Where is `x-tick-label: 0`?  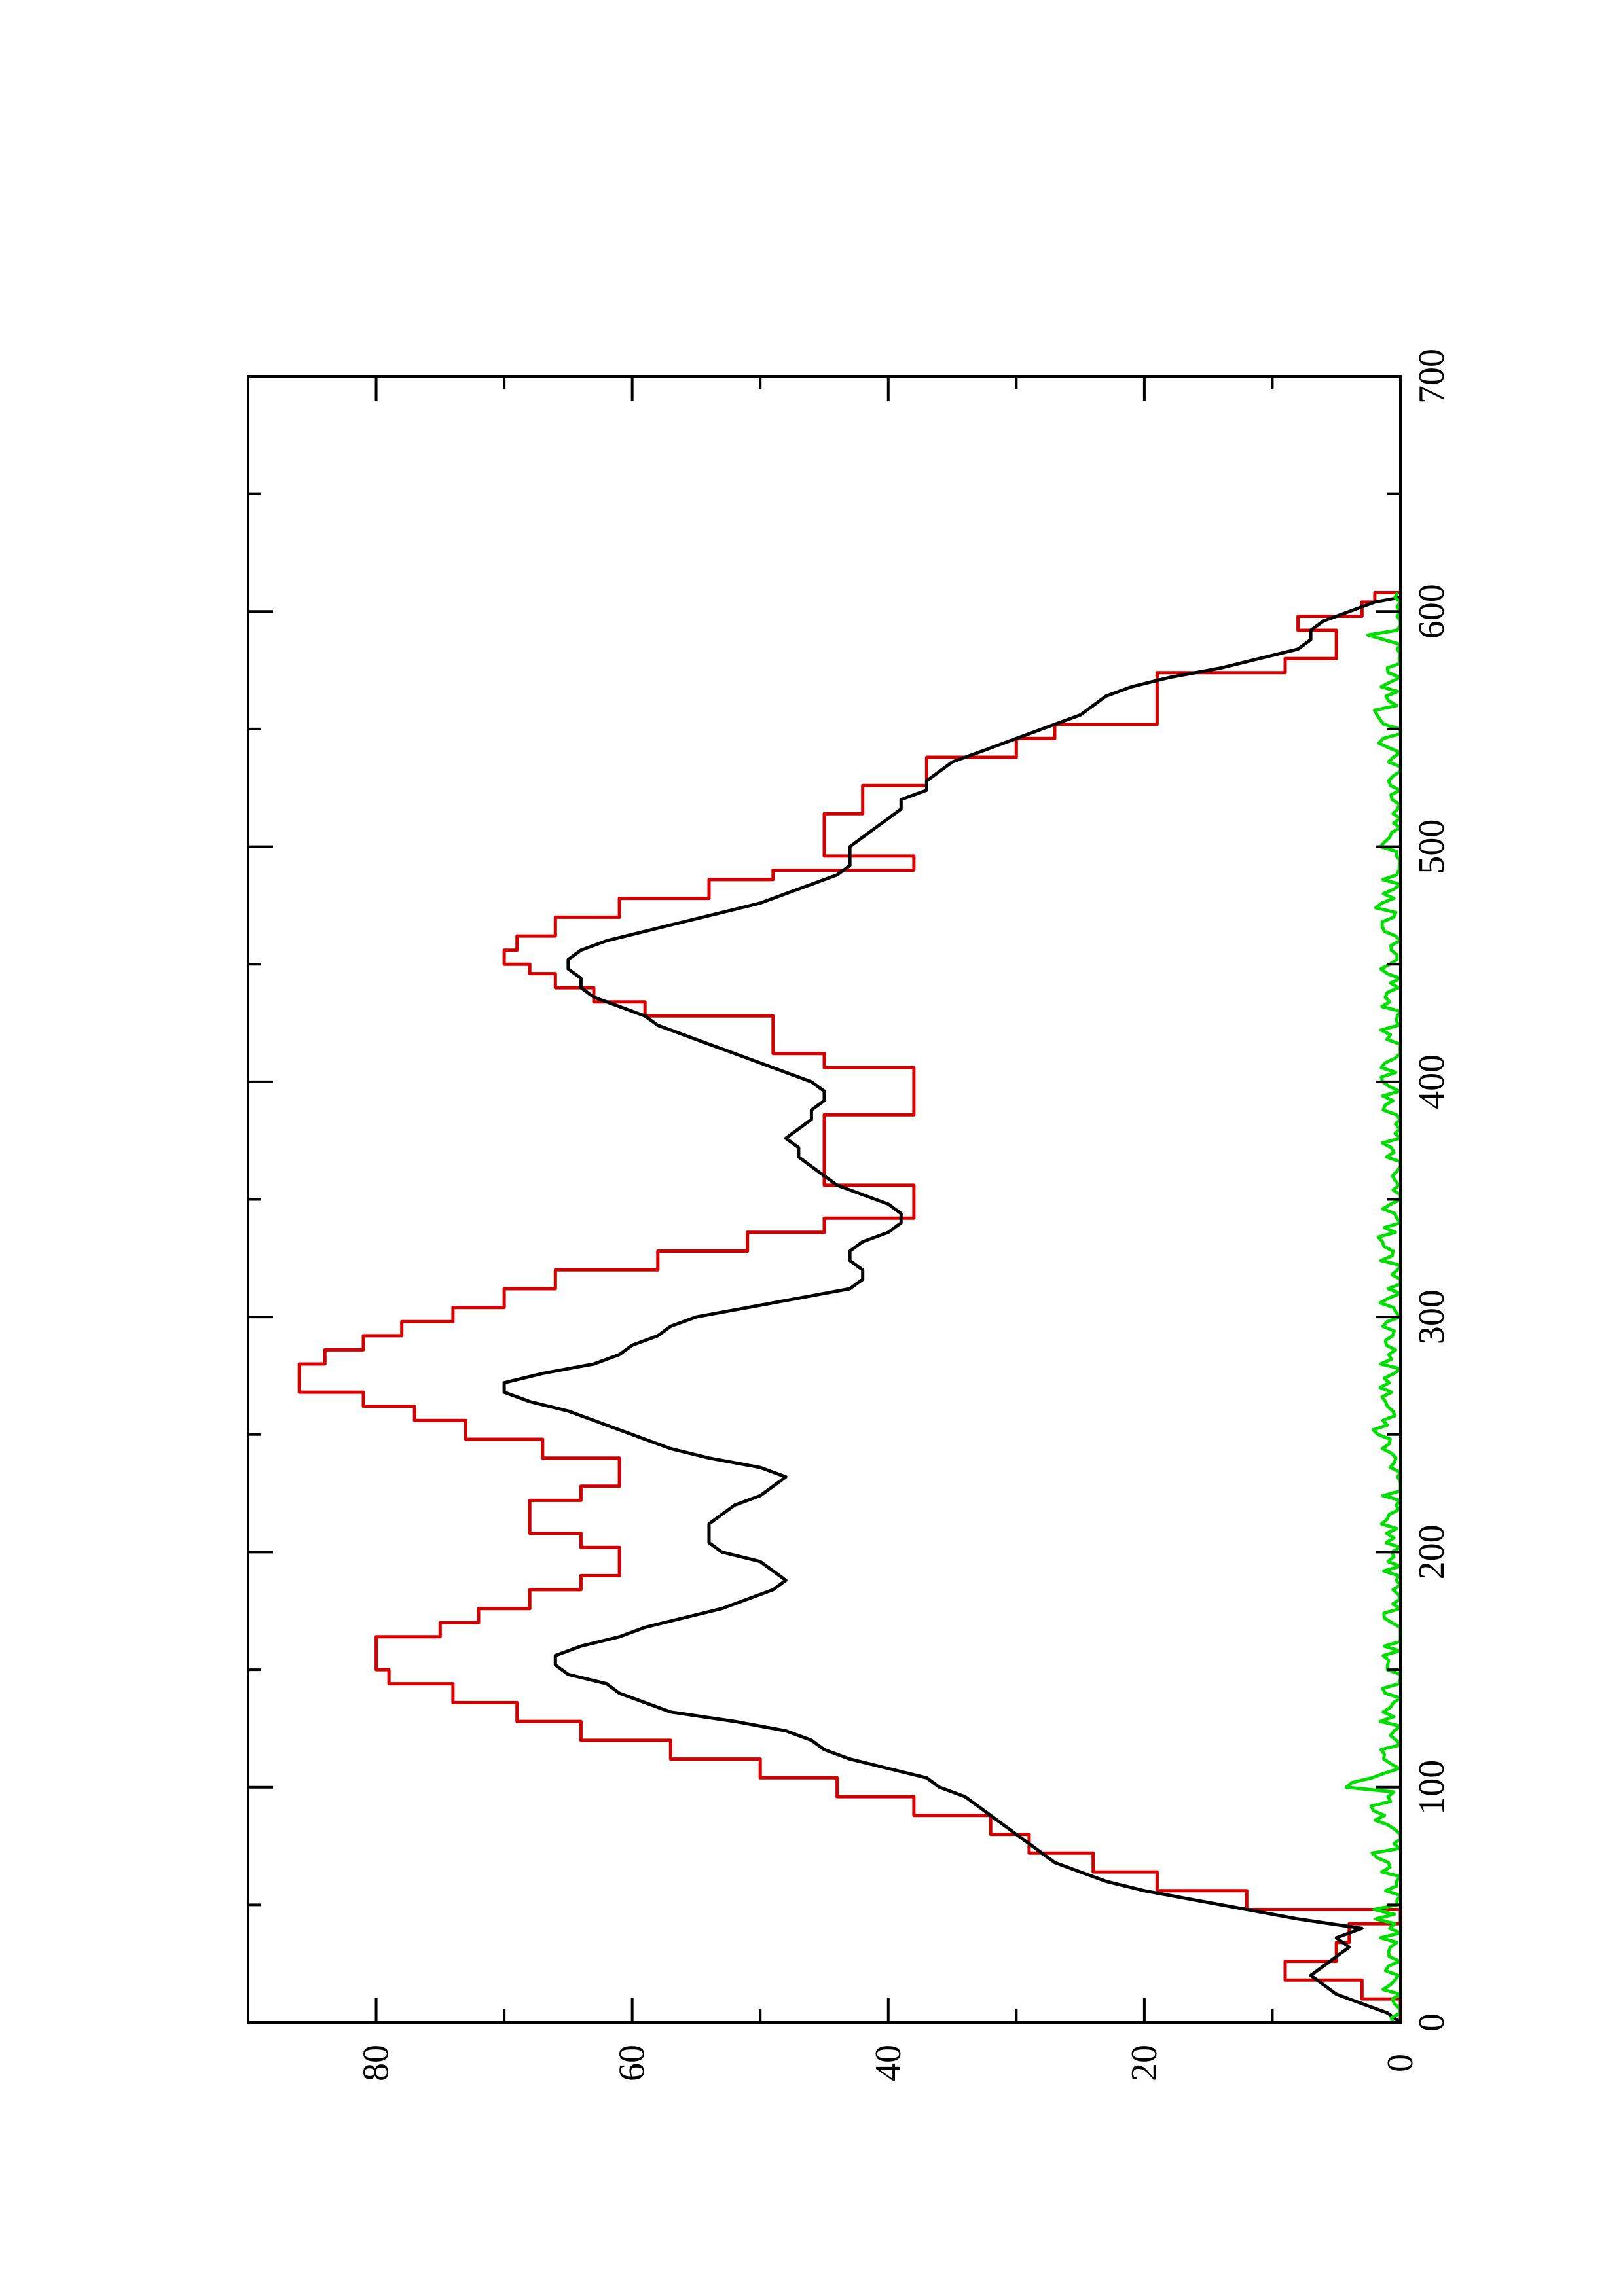
x-tick-label: 0 is located at coordinates (1432, 2022).